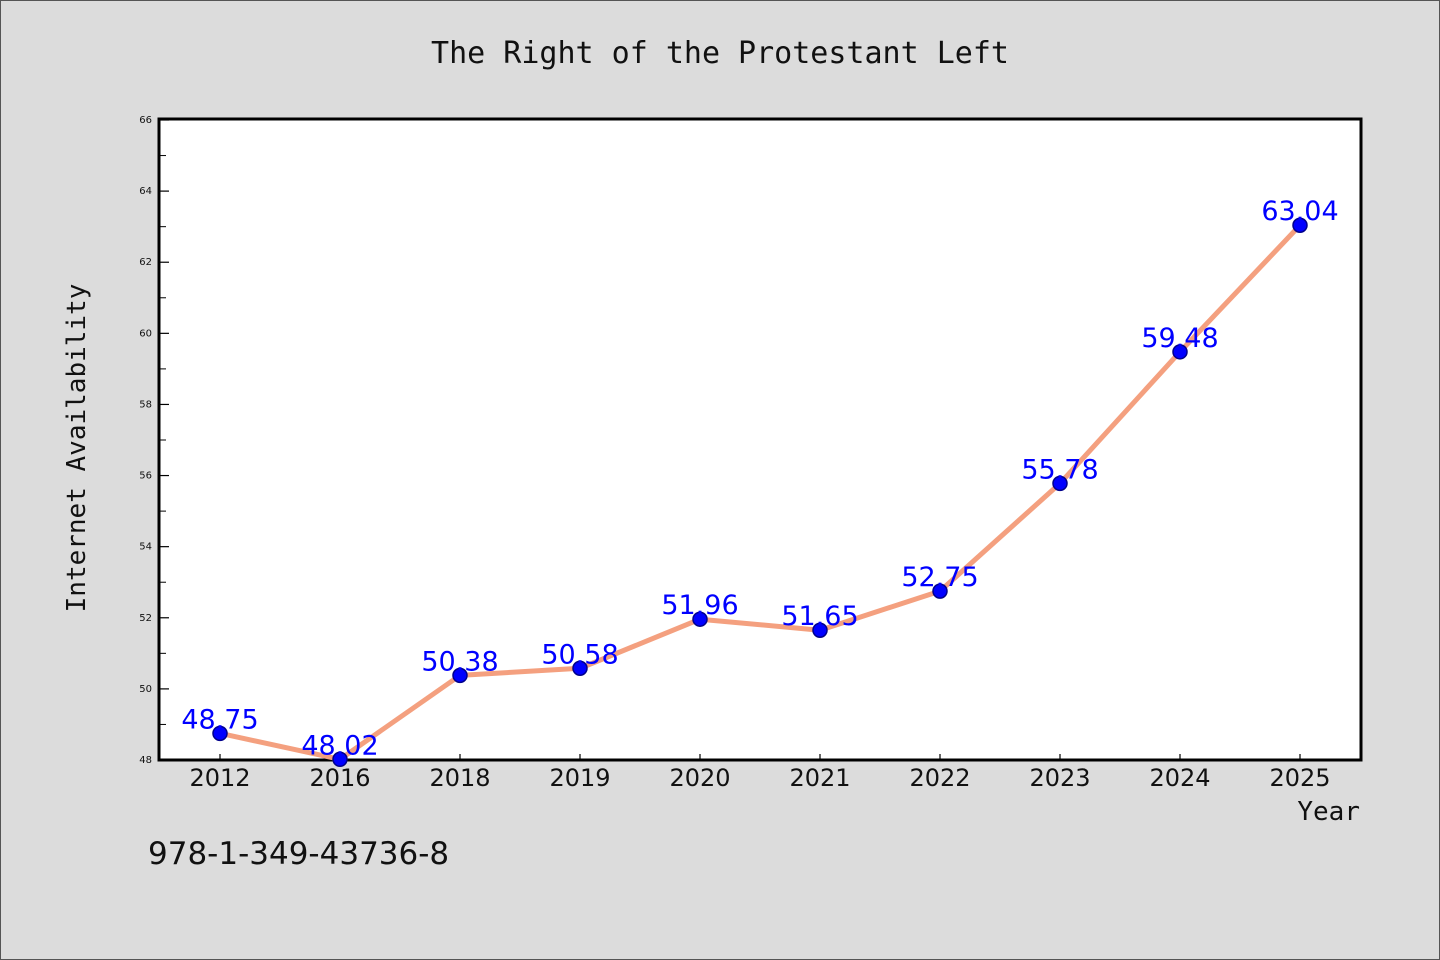  I want to click on y-tick-label: 50, so click(145, 689).